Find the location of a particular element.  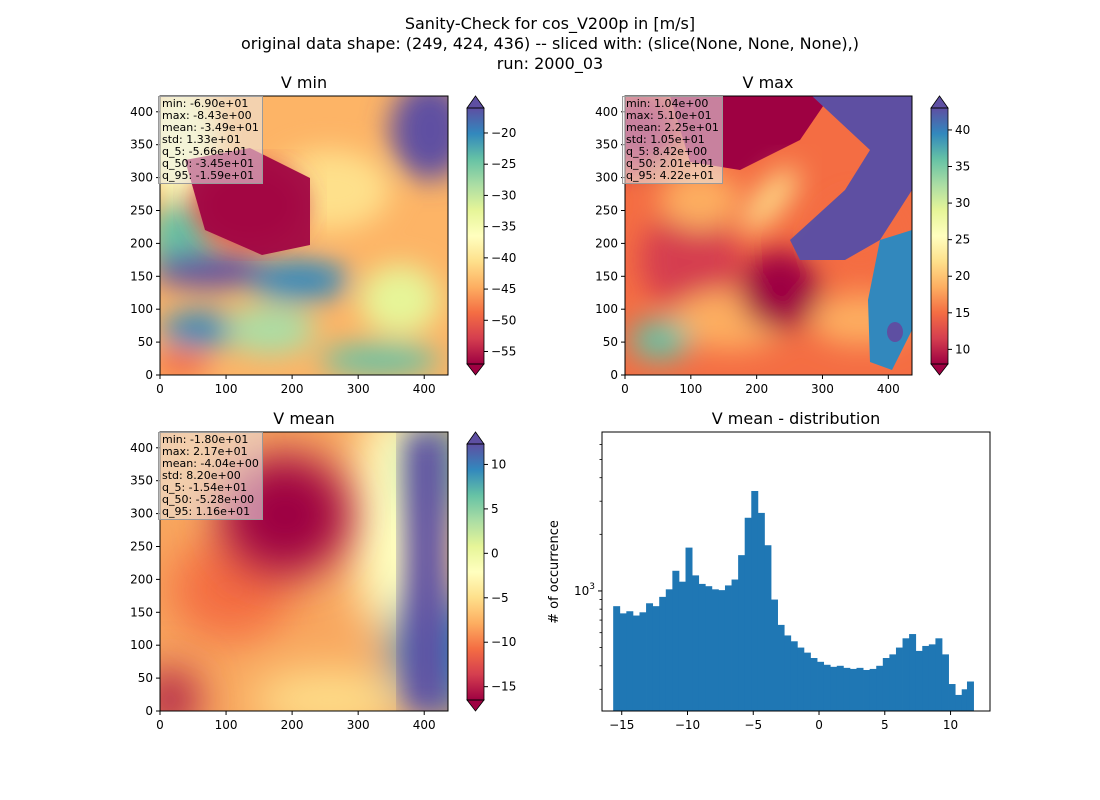

v-min-stat-q50: q_50: -3.45e+01 is located at coordinates (208, 163).